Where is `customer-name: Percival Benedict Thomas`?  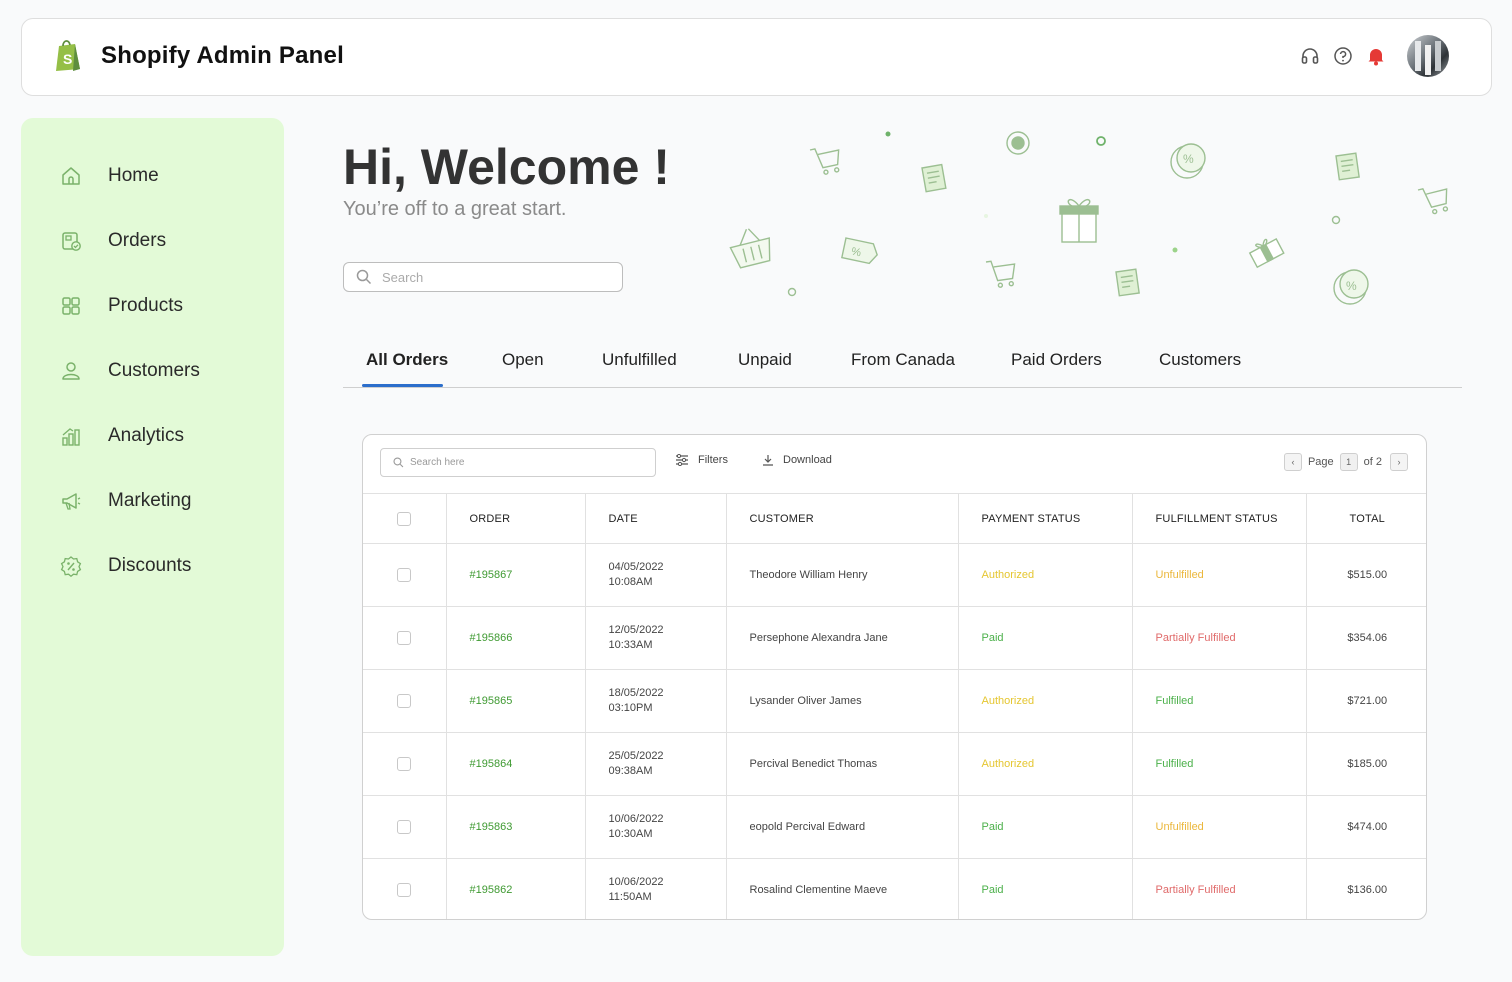 customer-name: Percival Benedict Thomas is located at coordinates (841, 764).